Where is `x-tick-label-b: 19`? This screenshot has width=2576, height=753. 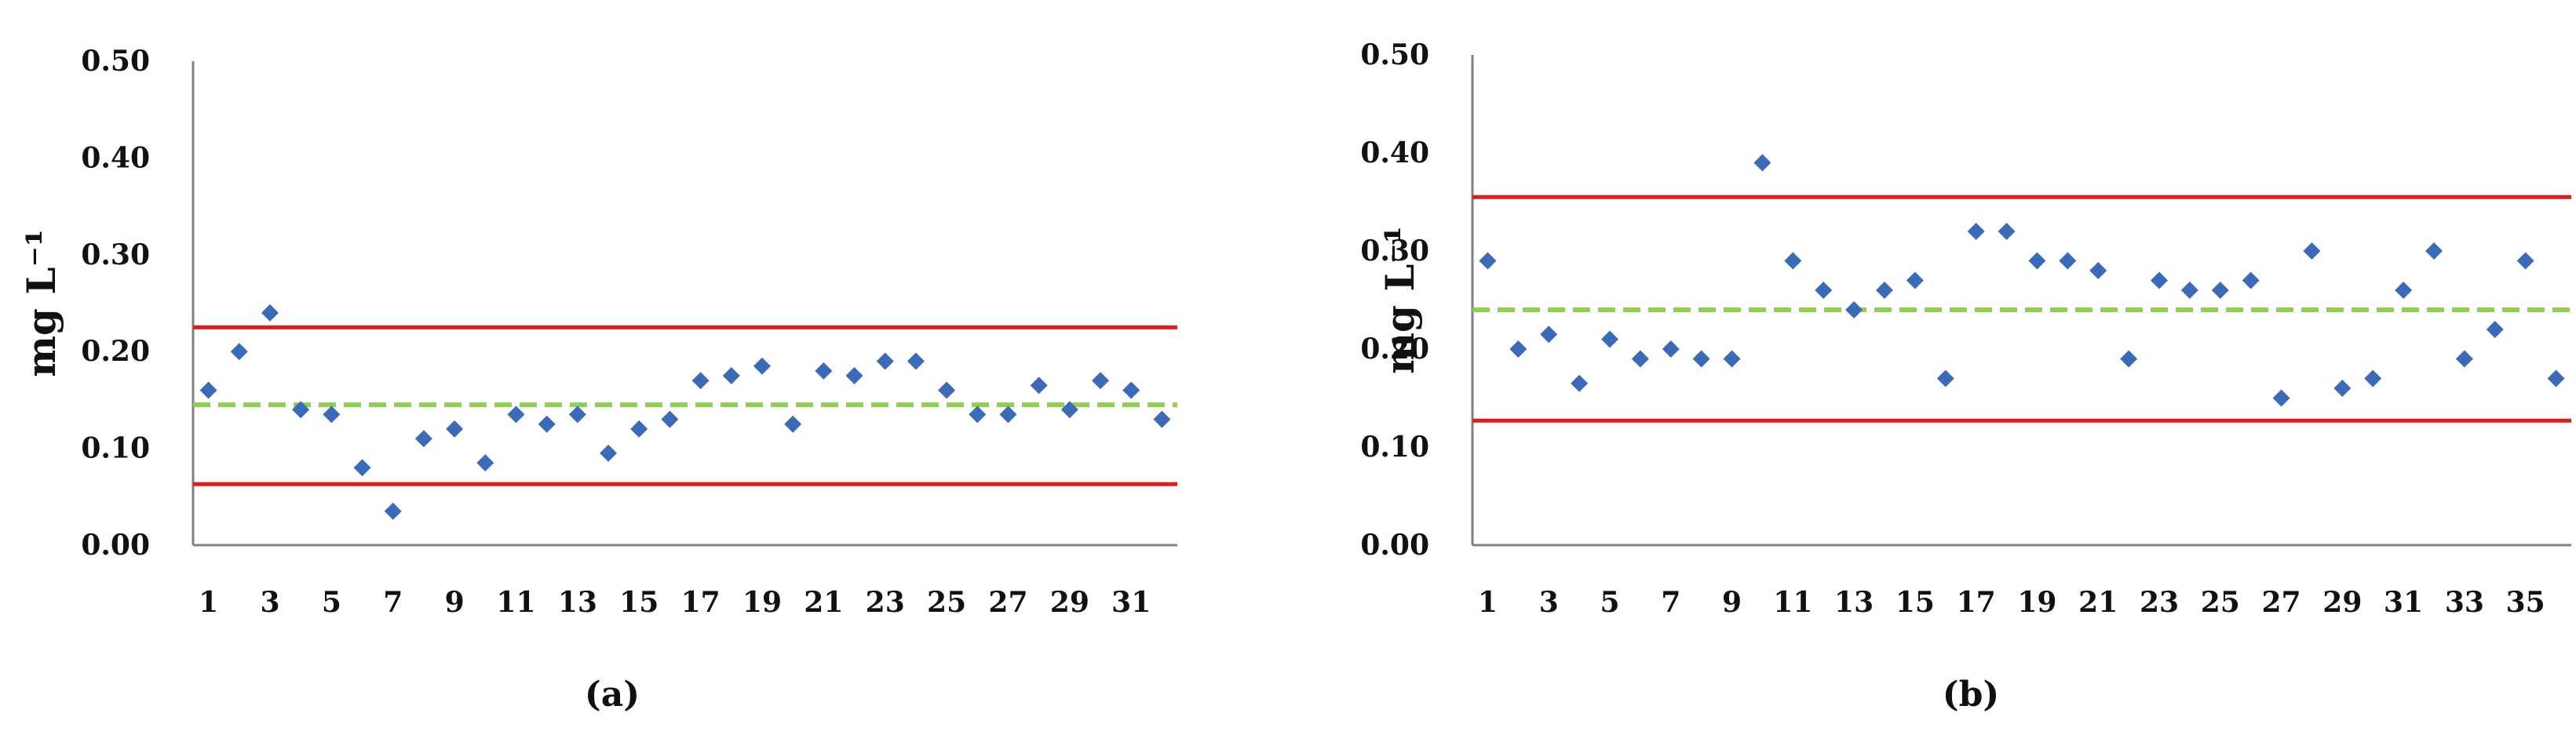 x-tick-label-b: 19 is located at coordinates (2036, 602).